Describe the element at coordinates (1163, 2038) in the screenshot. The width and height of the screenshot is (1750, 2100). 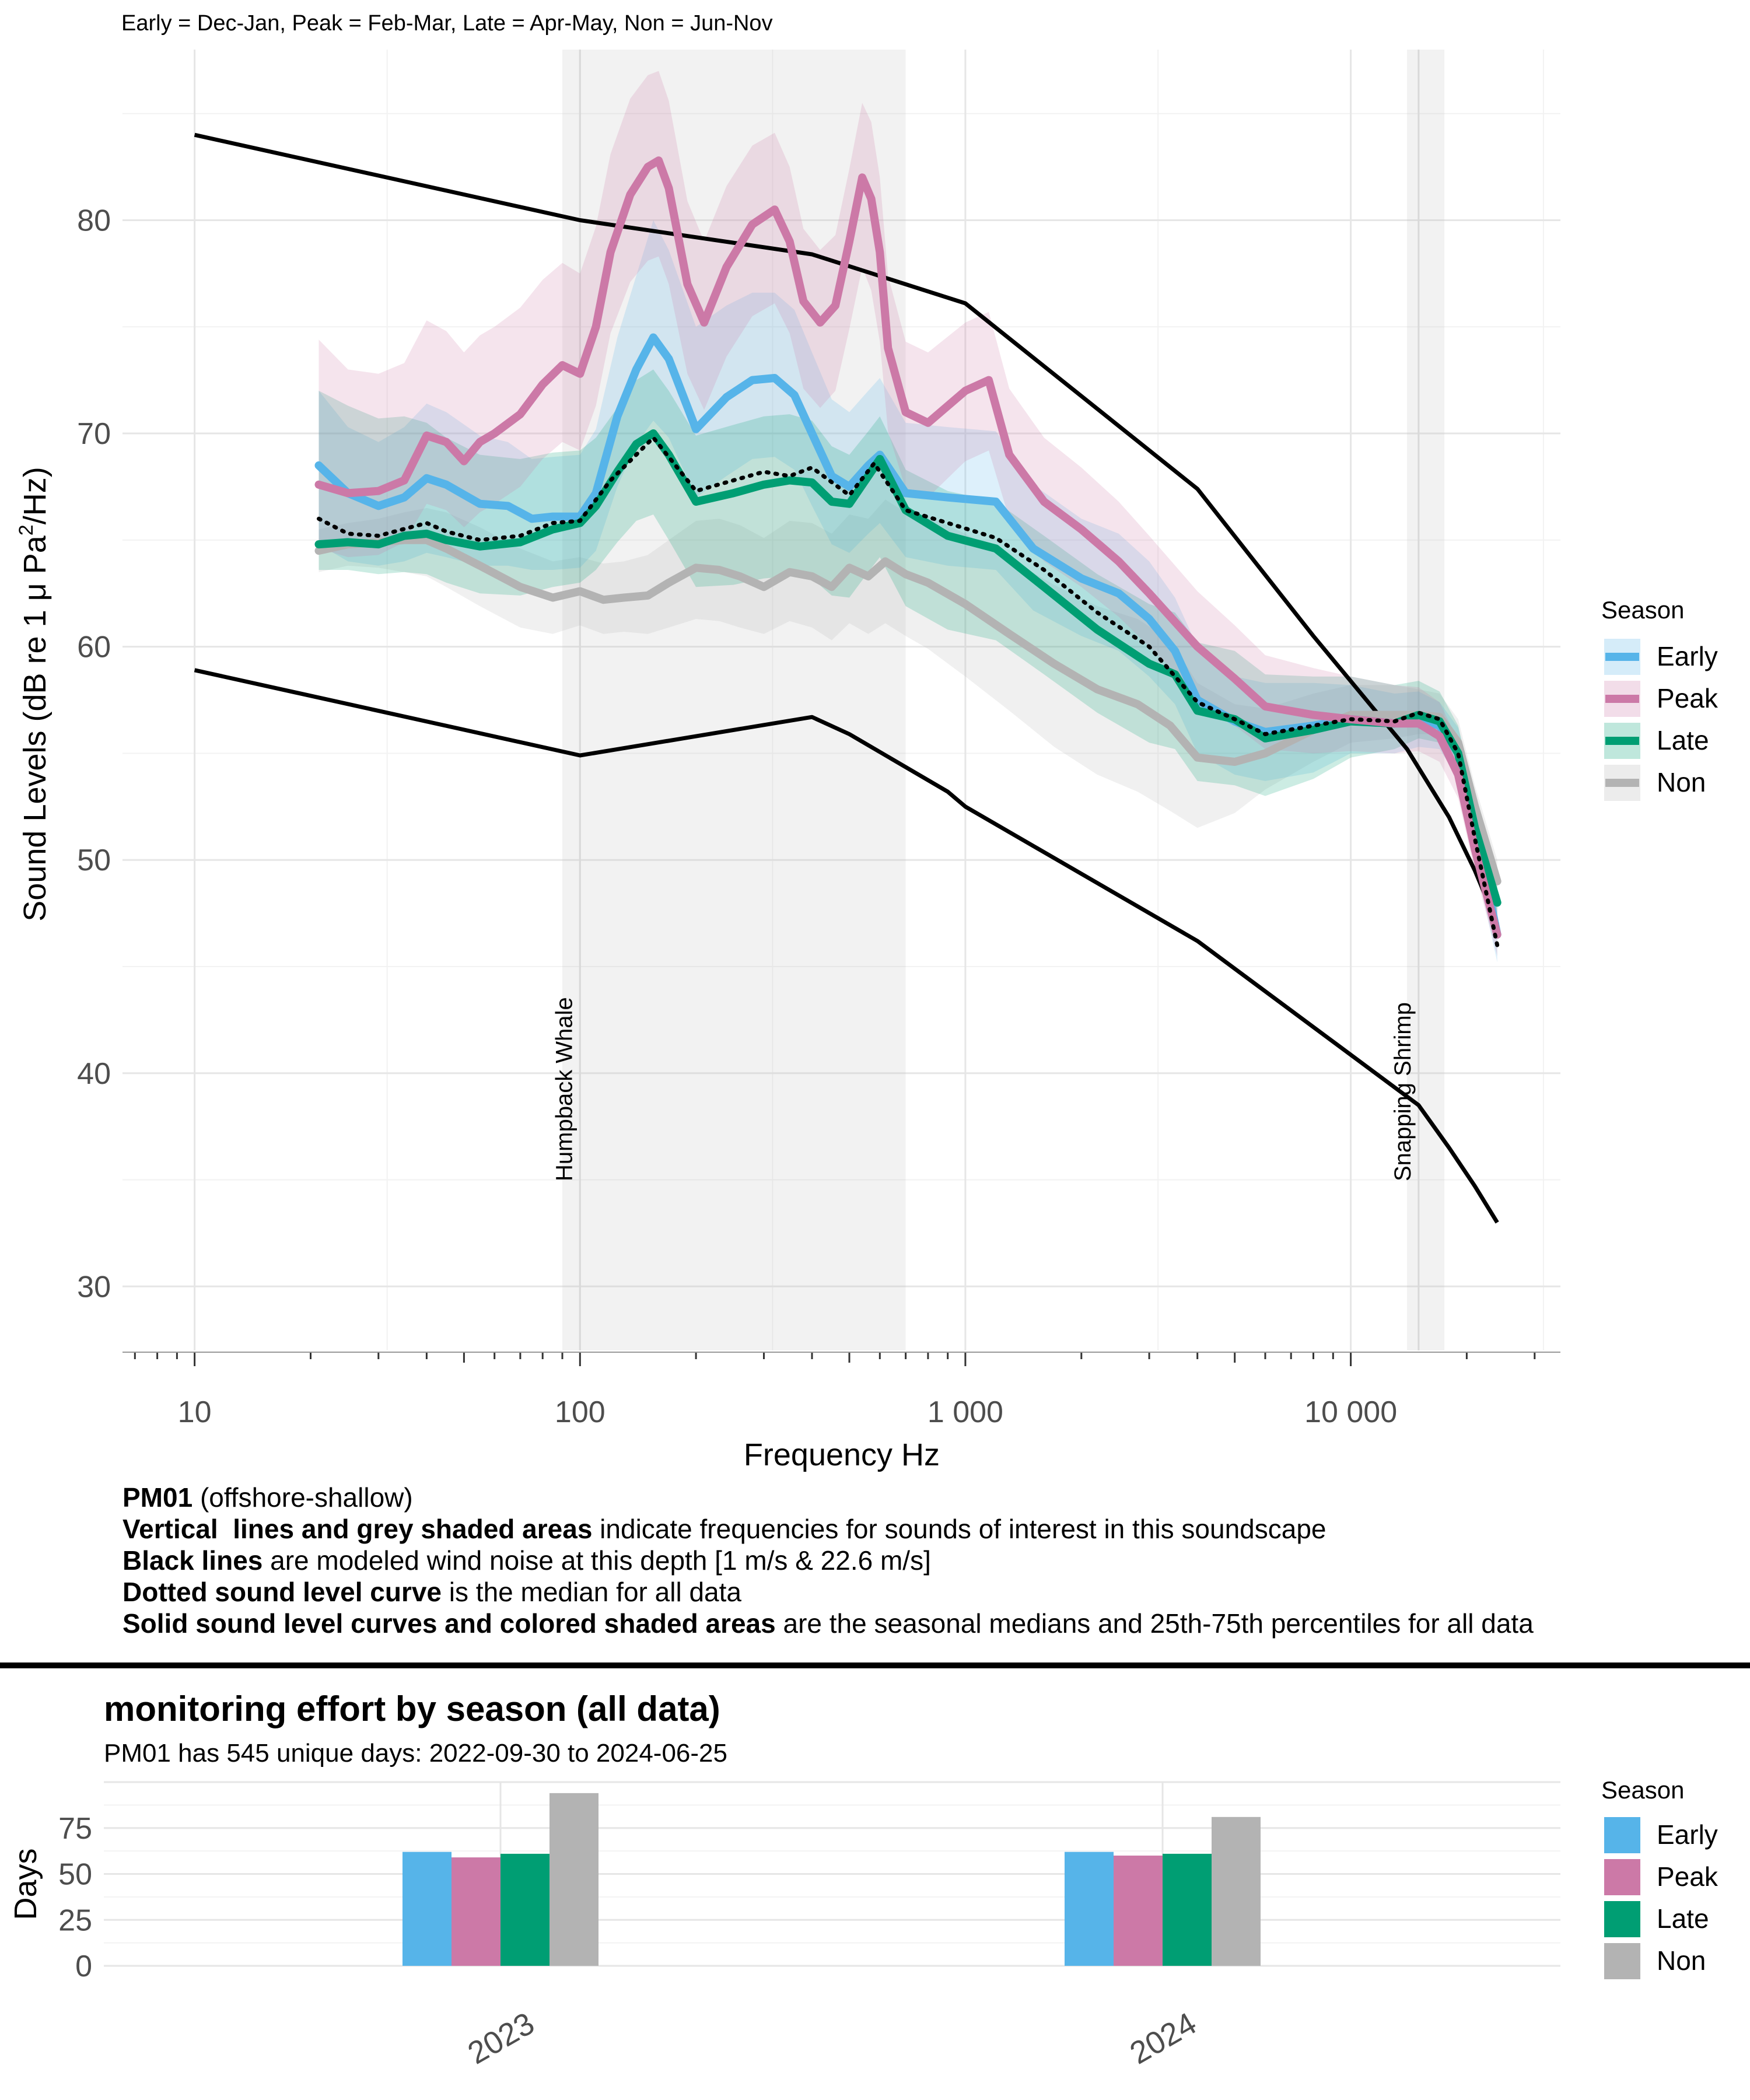
I see `x-tick-label: 2024` at that location.